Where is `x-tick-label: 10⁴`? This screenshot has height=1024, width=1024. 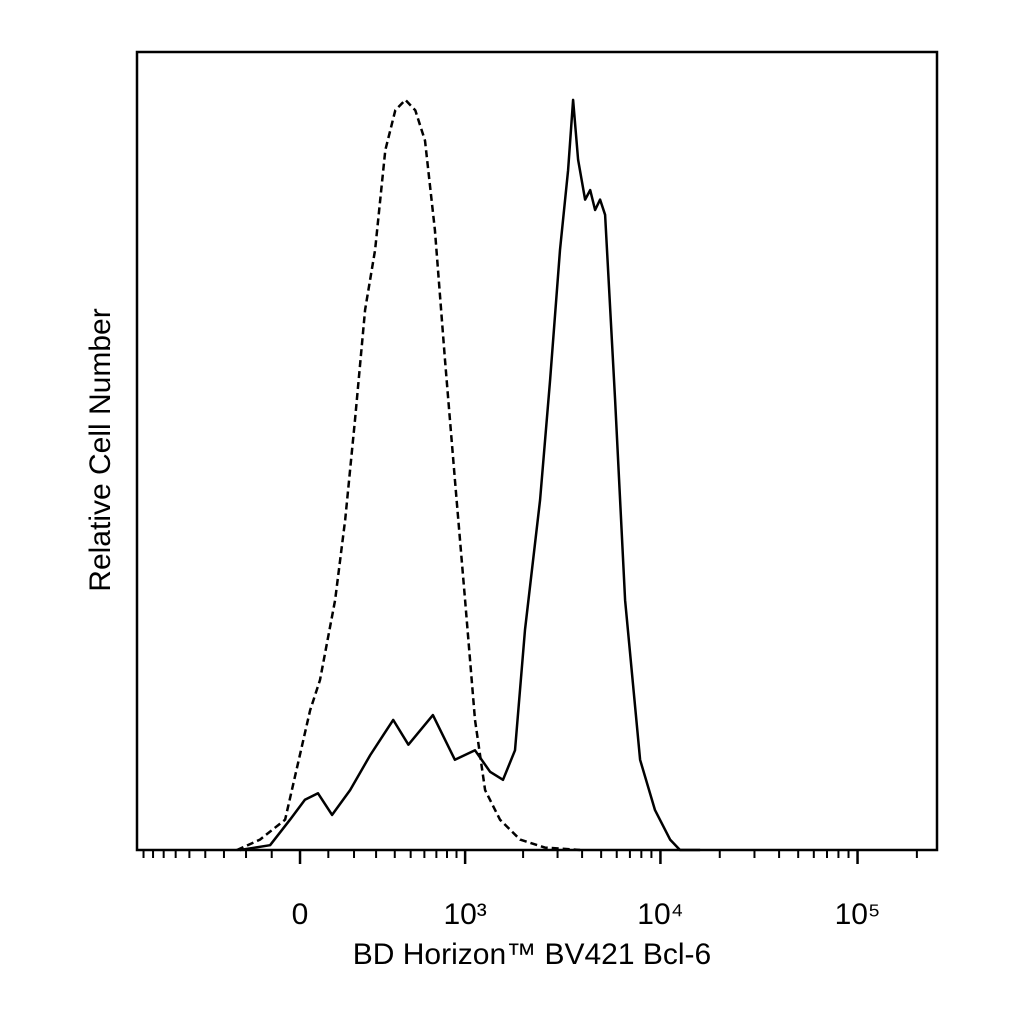
x-tick-label: 10⁴ is located at coordinates (660, 914).